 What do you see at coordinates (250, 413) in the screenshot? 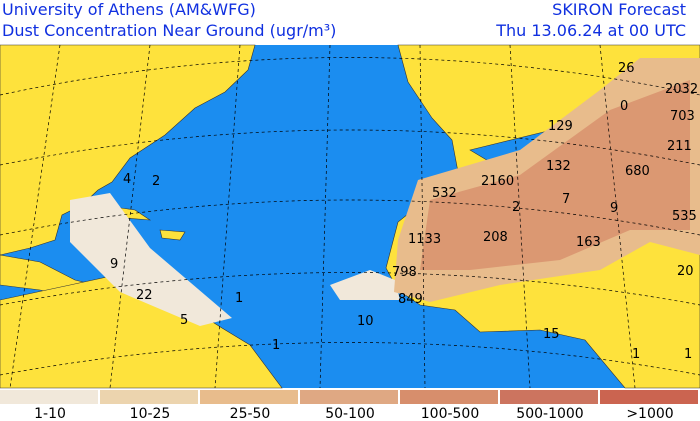
I see `legend-label: 25-50` at bounding box center [250, 413].